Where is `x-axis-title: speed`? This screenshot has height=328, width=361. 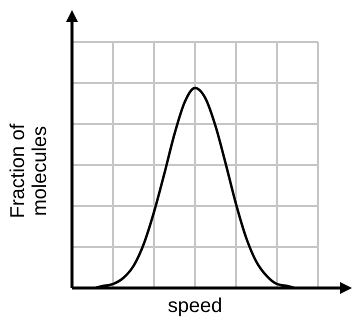 x-axis-title: speed is located at coordinates (195, 306).